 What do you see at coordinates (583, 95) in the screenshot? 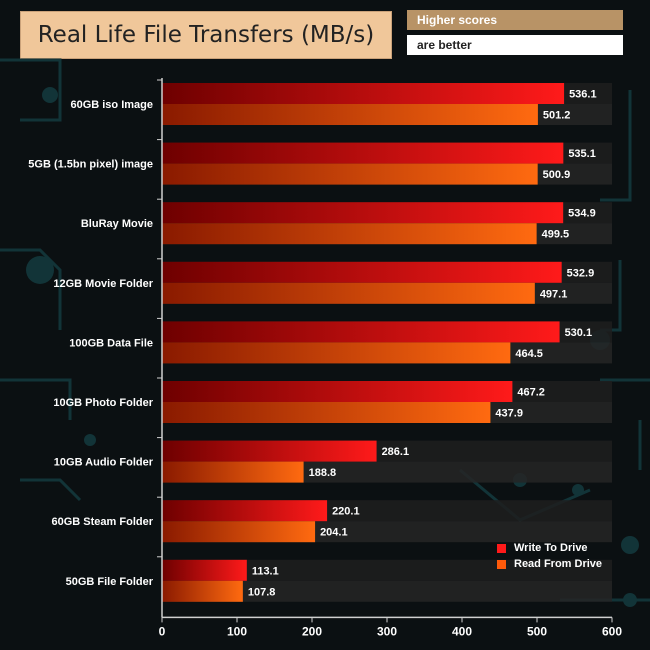
I see `data-label-write: 536.1` at bounding box center [583, 95].